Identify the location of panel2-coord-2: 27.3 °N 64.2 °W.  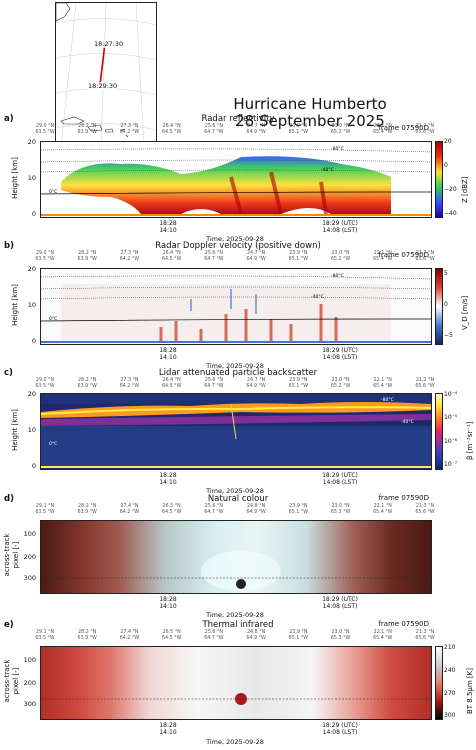
(129, 383).